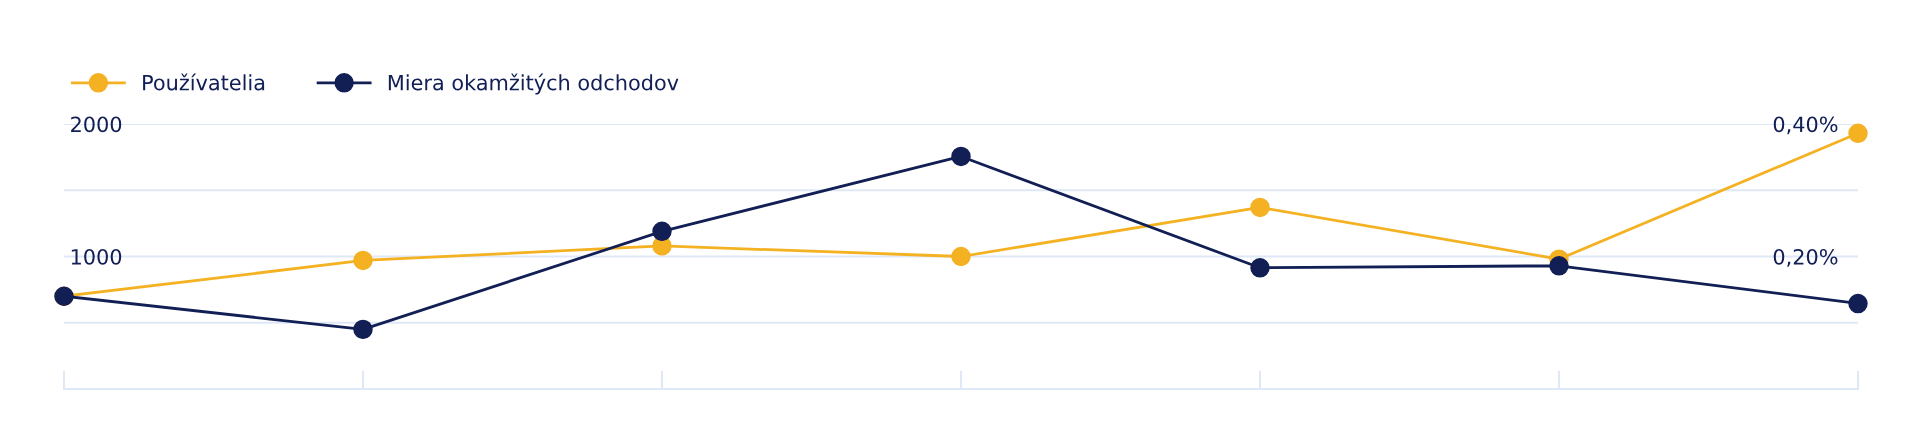 The image size is (1920, 442). I want to click on y2-tick-label: 0,40%, so click(1805, 125).